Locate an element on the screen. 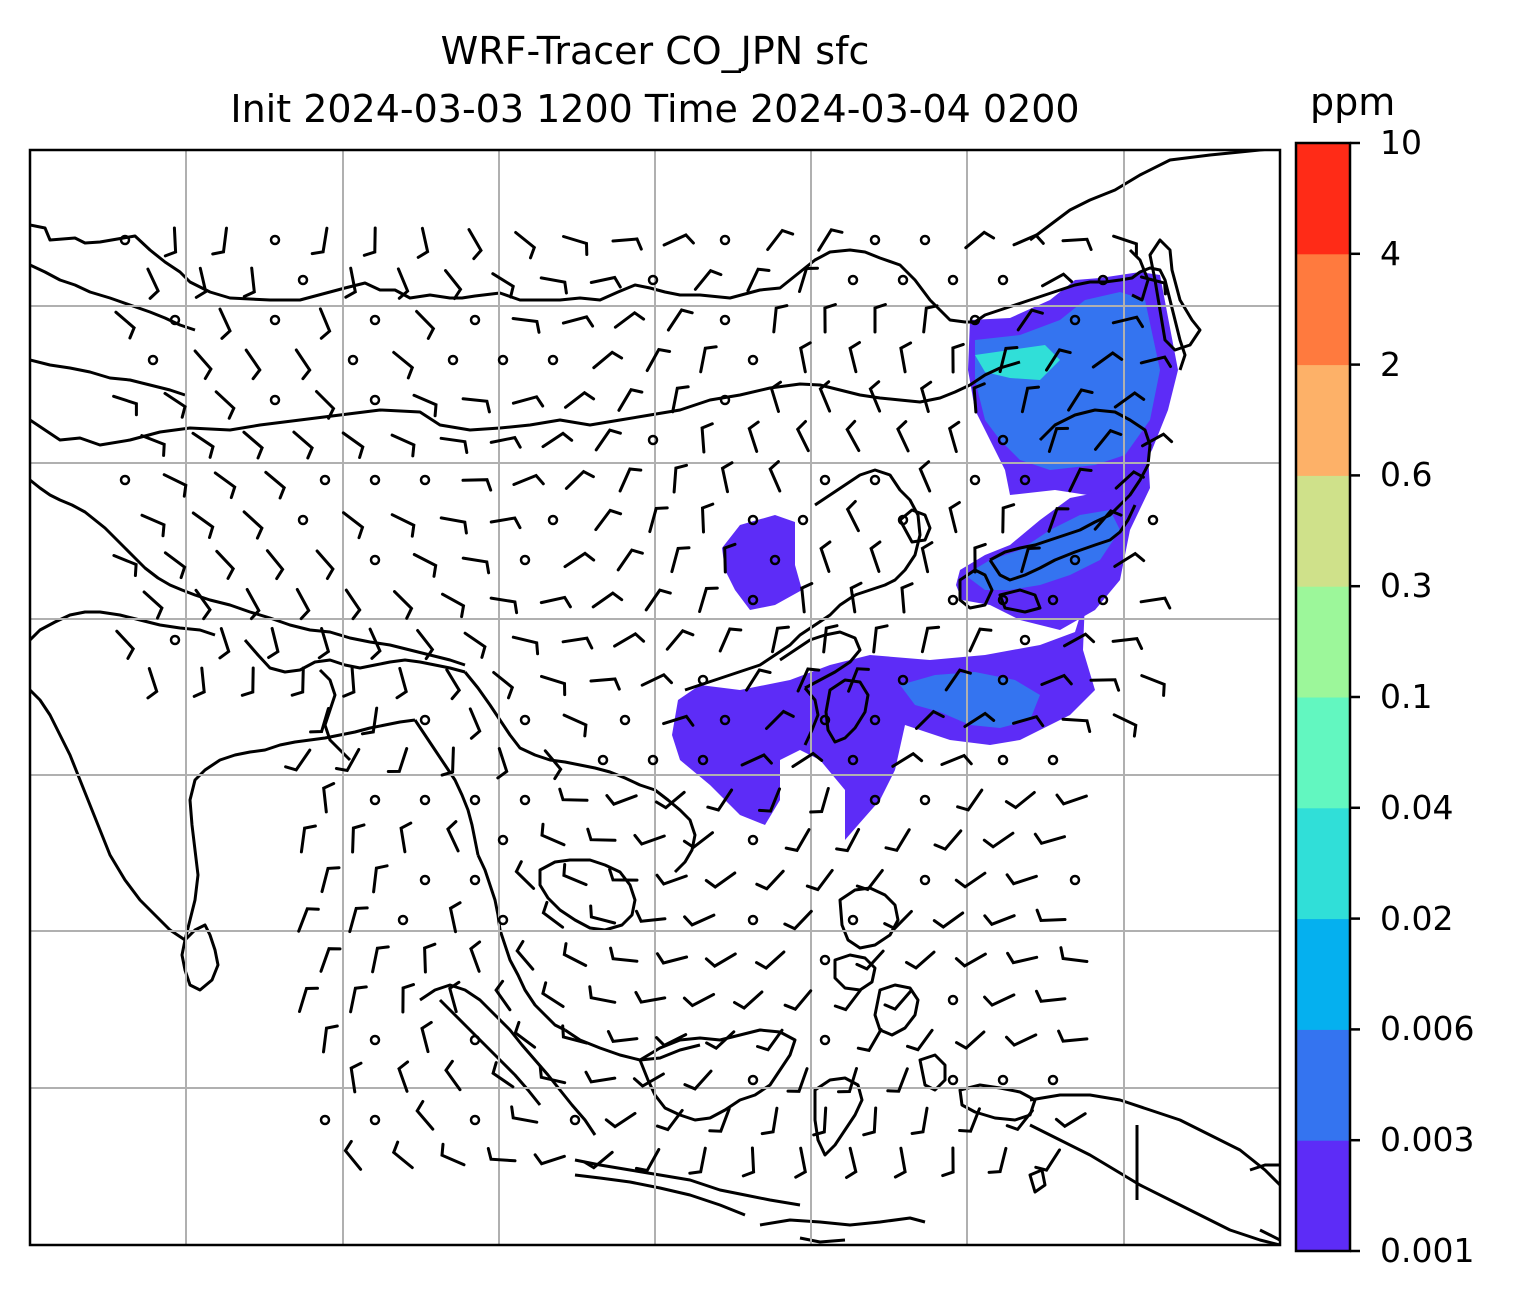 This screenshot has height=1306, width=1528. plume-southchina is located at coordinates (883, 720).